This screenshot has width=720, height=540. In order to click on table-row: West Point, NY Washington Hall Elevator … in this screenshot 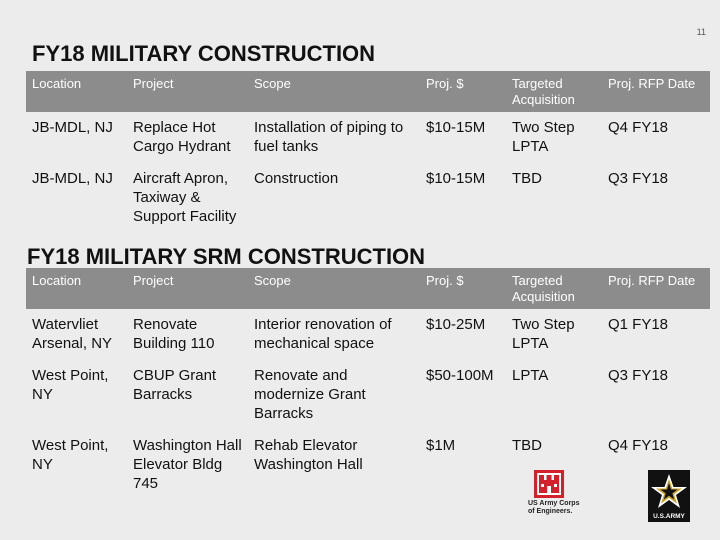, I will do `click(368, 465)`.